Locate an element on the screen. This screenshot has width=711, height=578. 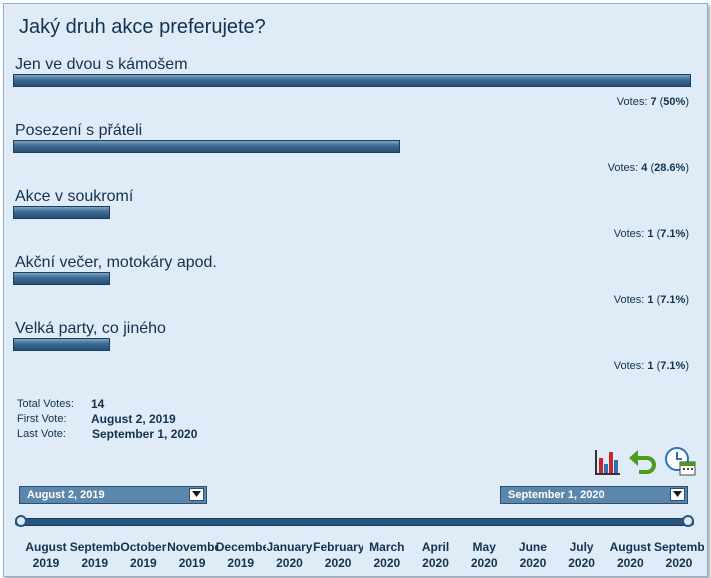
first-vote-label: First Vote: is located at coordinates (42, 419).